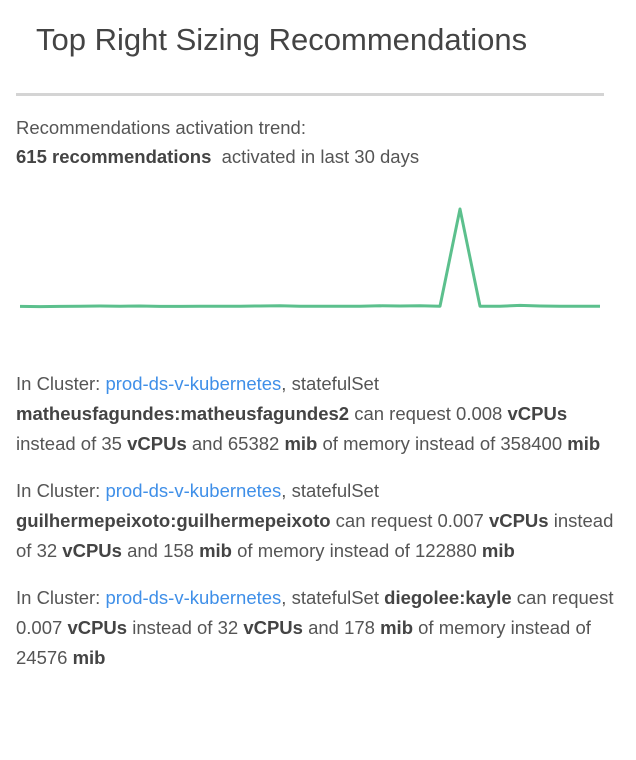 This screenshot has width=636, height=760. I want to click on rec-text: of memory instead of 24576, so click(303, 642).